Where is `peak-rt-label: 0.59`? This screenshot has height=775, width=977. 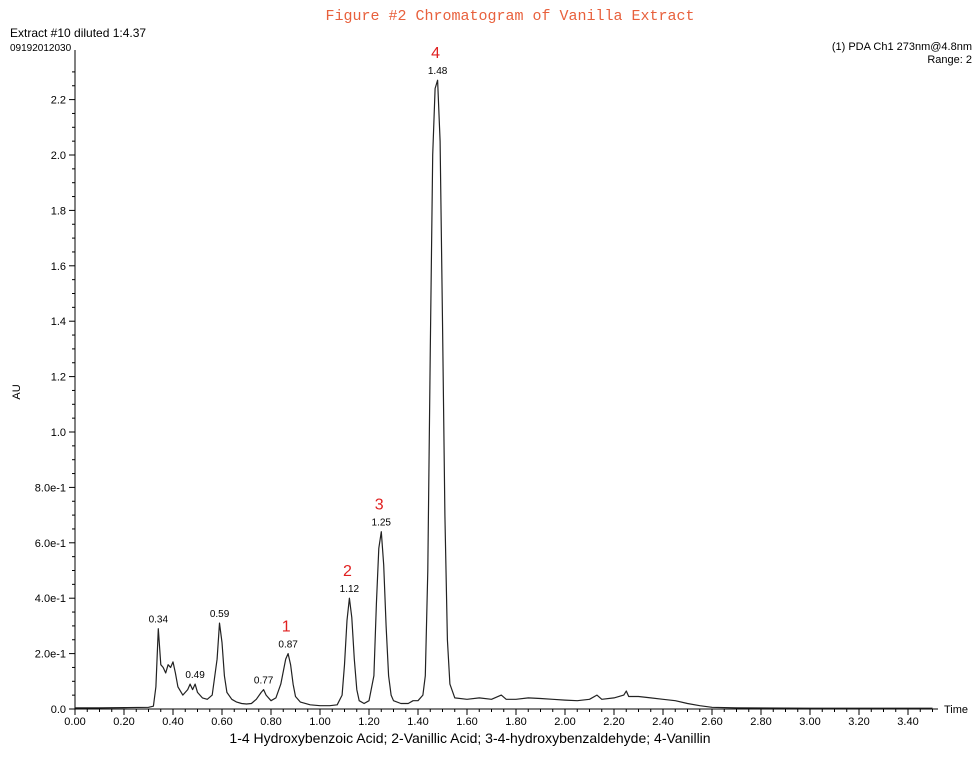
peak-rt-label: 0.59 is located at coordinates (220, 614).